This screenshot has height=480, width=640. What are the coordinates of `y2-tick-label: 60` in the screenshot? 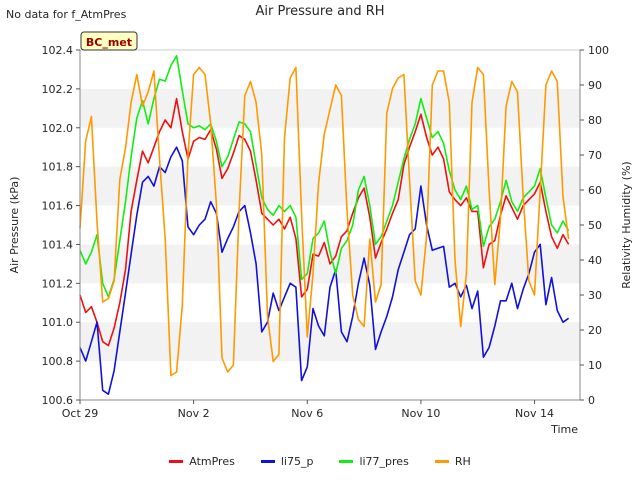 It's located at (595, 190).